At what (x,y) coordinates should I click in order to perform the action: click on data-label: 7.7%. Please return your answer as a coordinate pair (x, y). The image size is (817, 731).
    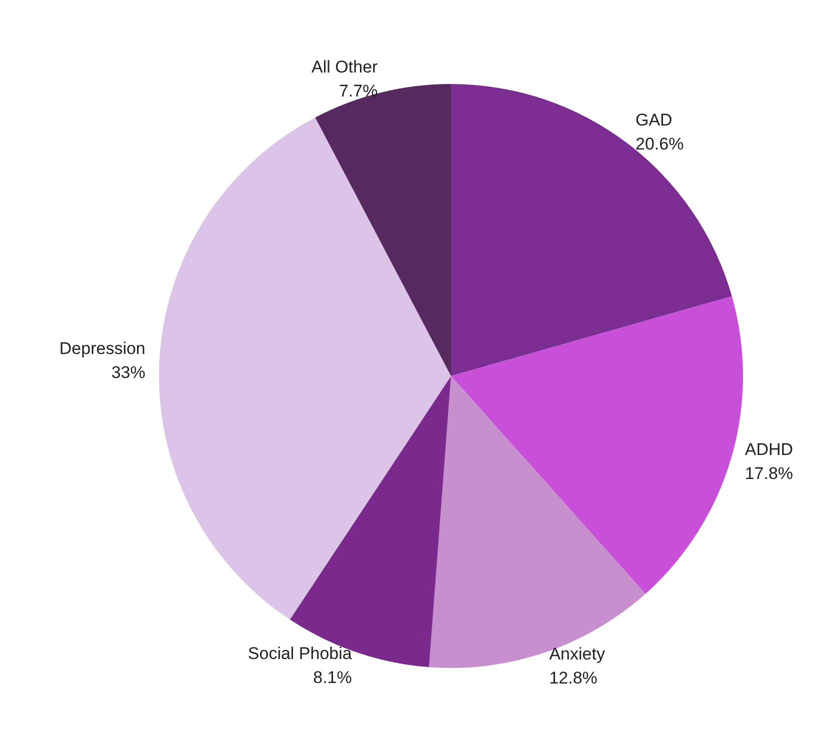
    Looking at the image, I should click on (358, 90).